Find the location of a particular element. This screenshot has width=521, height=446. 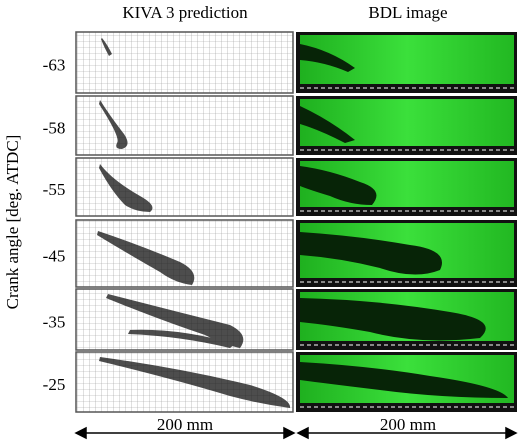

green-field is located at coordinates (407, 122).